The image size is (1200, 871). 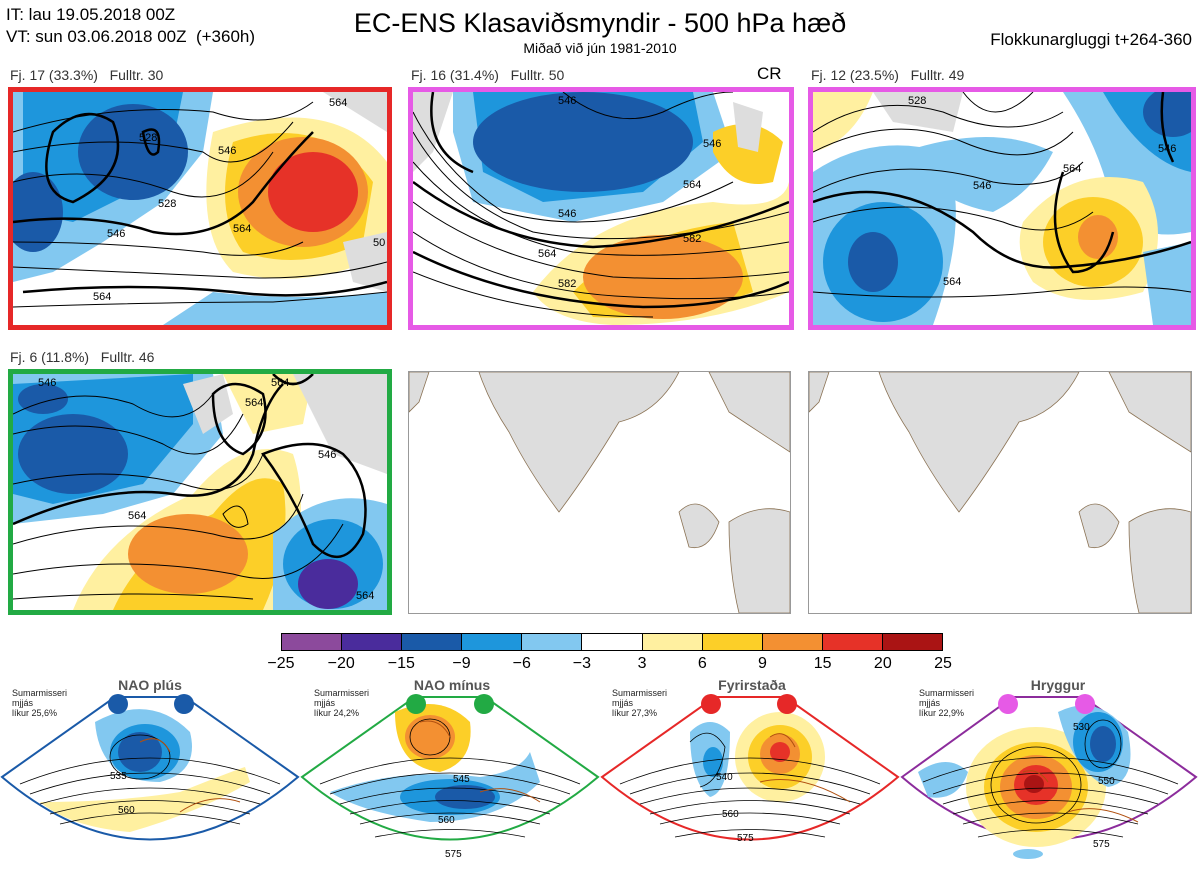 What do you see at coordinates (200, 492) in the screenshot?
I see `cluster-map-4: 546 564 564 546 564 564` at bounding box center [200, 492].